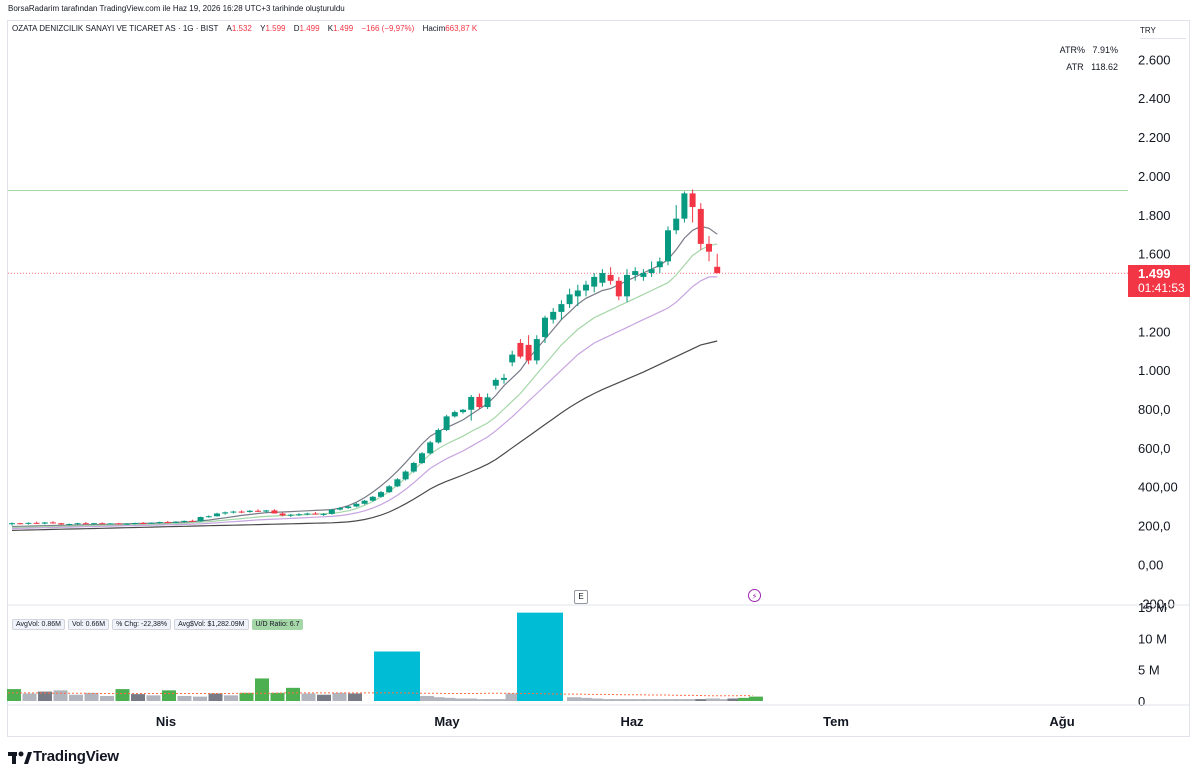  Describe the element at coordinates (211, 624) in the screenshot. I see `avg-dollar-vol-pill: Avg$Vol: $1,282.09M` at that location.